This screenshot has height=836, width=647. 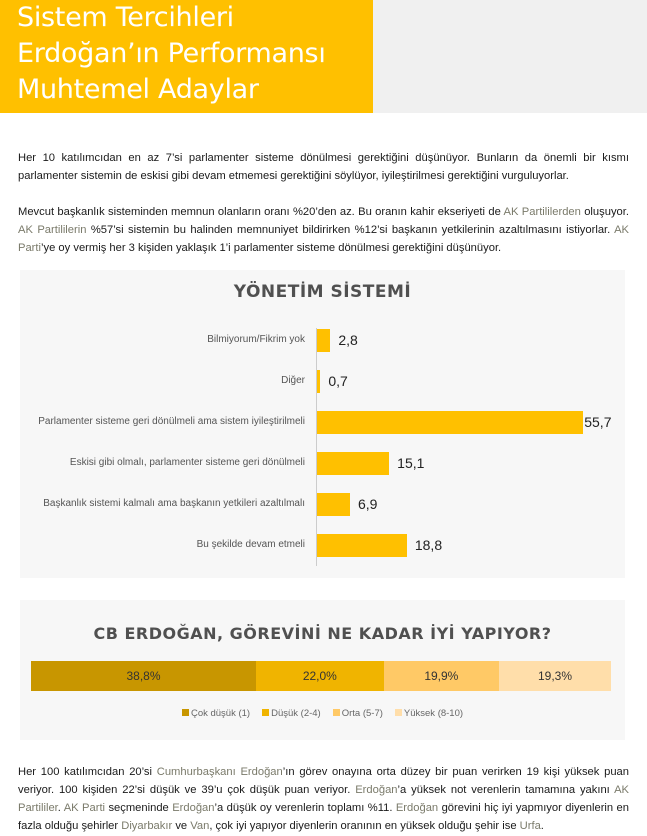 I want to click on highlight-text: Diyarbakır, so click(x=147, y=826).